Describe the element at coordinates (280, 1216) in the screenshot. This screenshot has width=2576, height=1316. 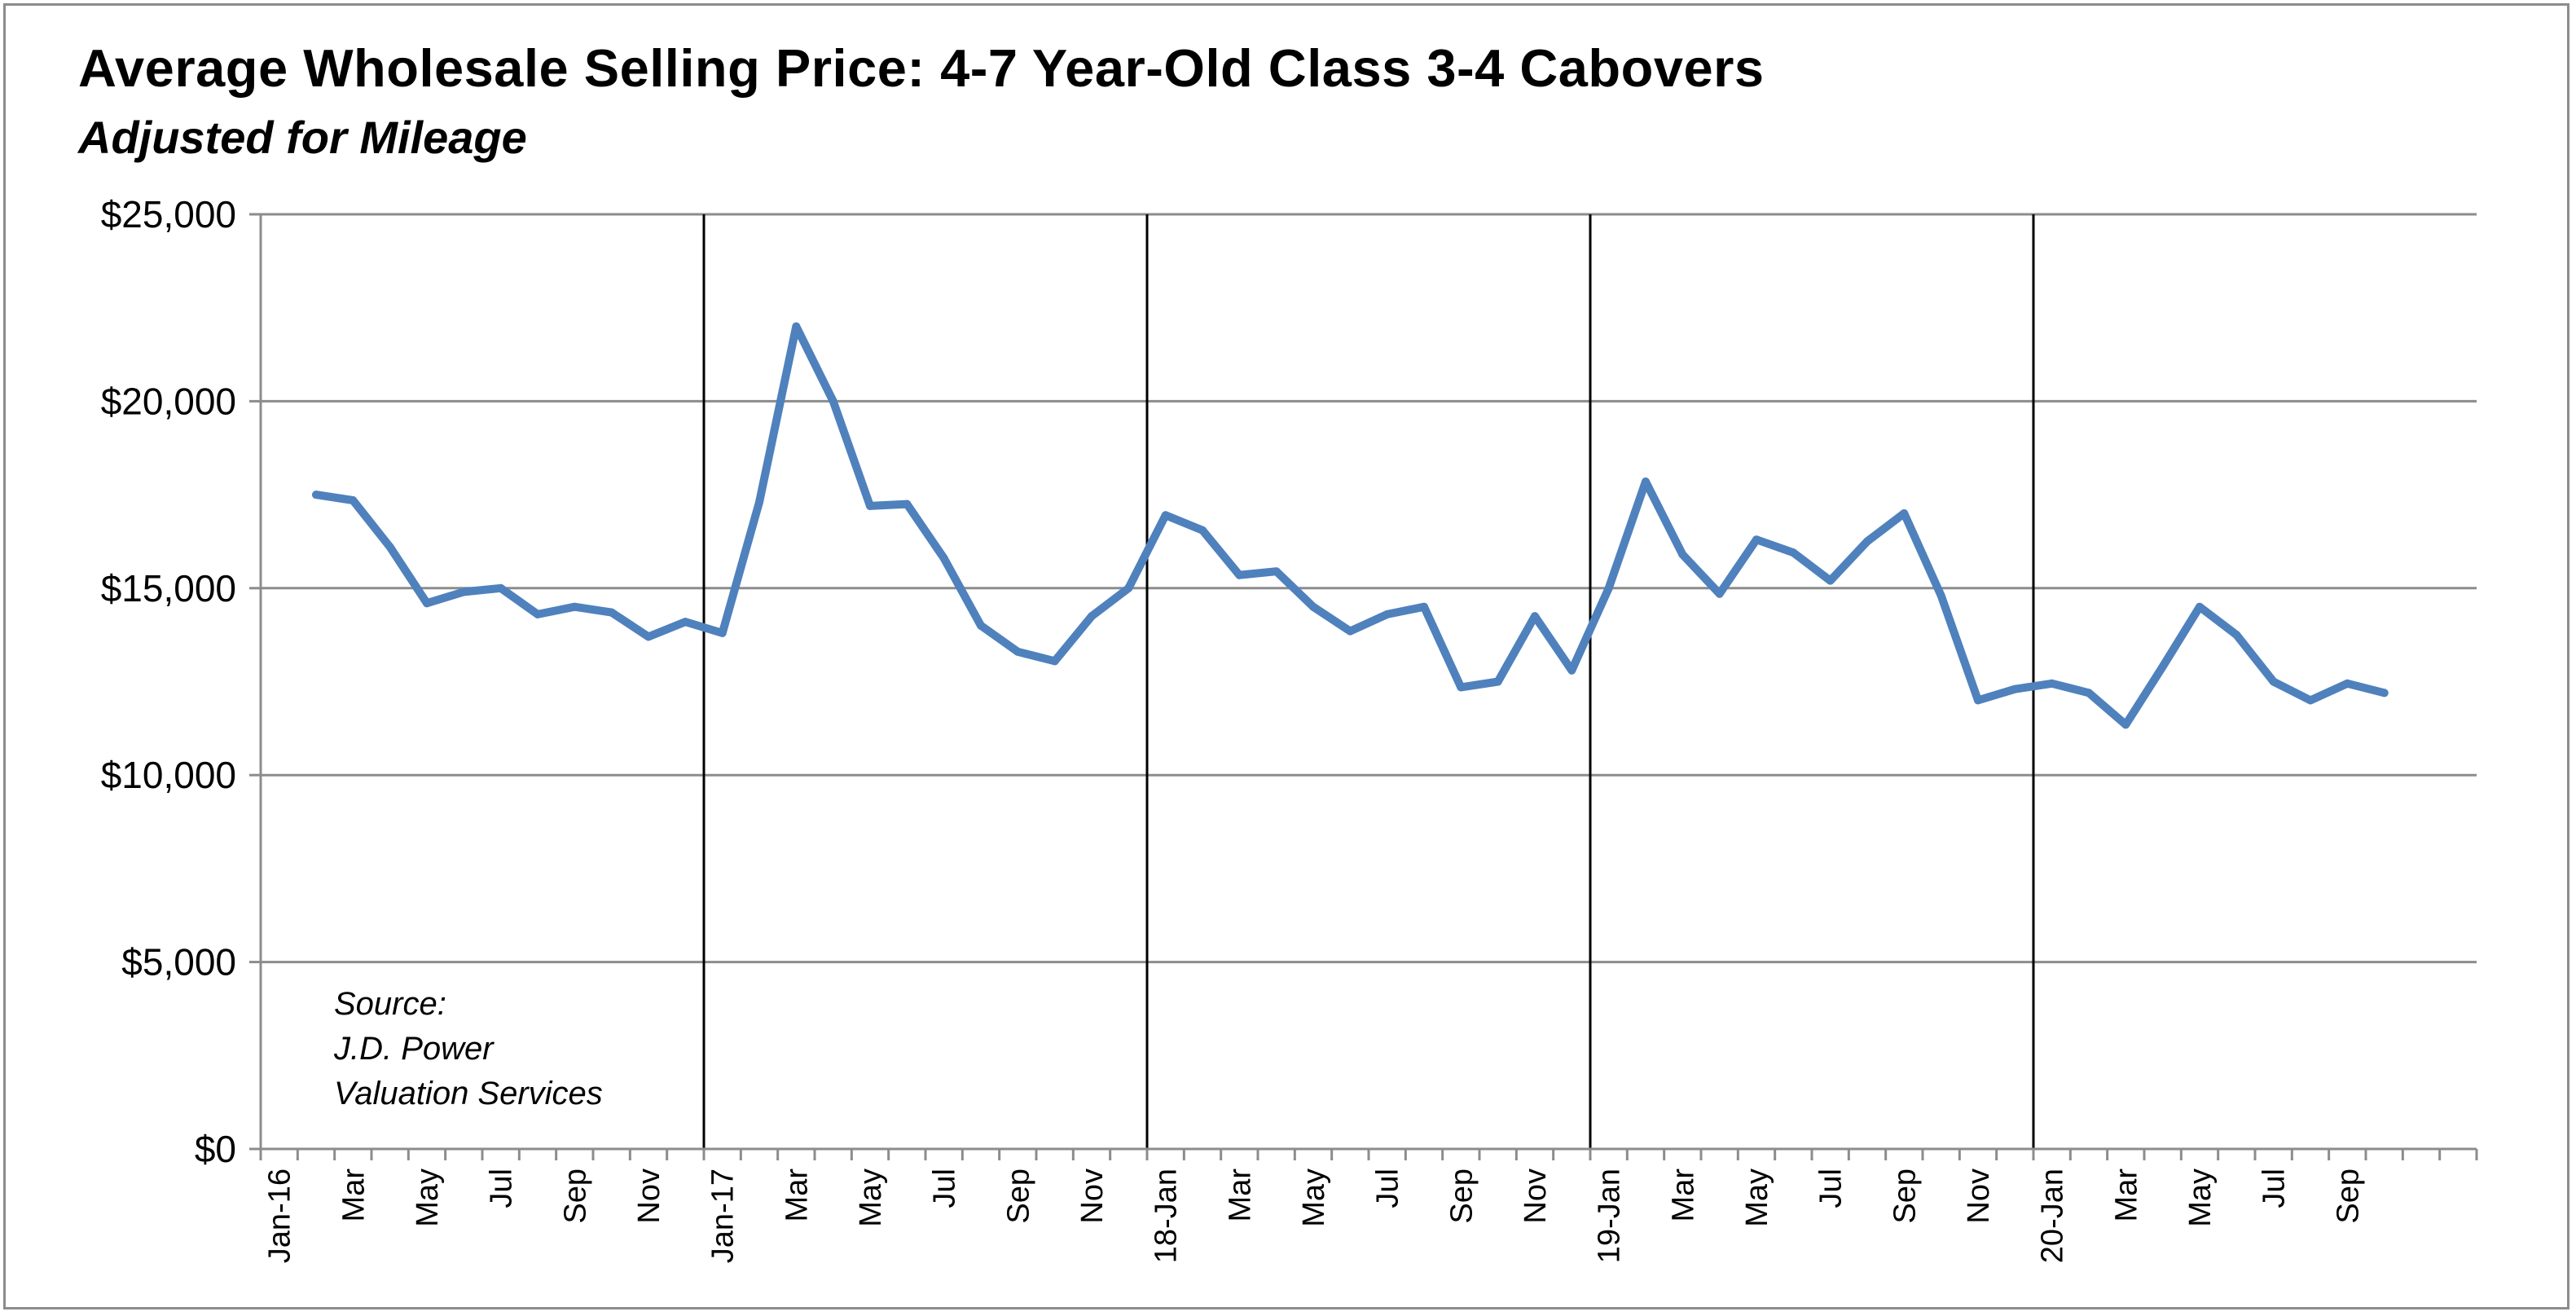
I see `x-tick-label: Jan-16` at that location.